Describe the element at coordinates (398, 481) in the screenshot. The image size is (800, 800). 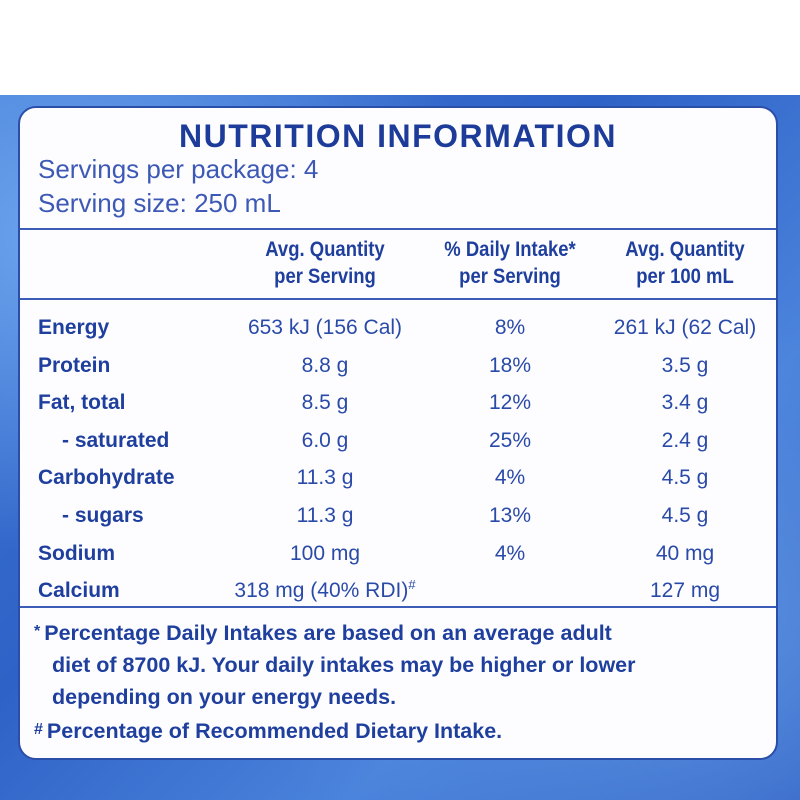
I see `table-row: Carbohydrate 11.3 g 4% 4.5 g` at that location.